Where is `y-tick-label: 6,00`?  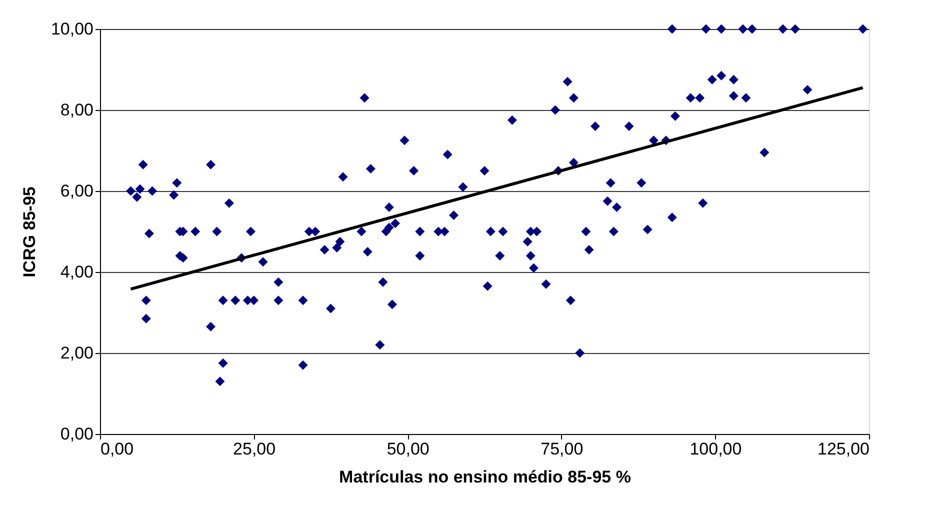
y-tick-label: 6,00 is located at coordinates (77, 191).